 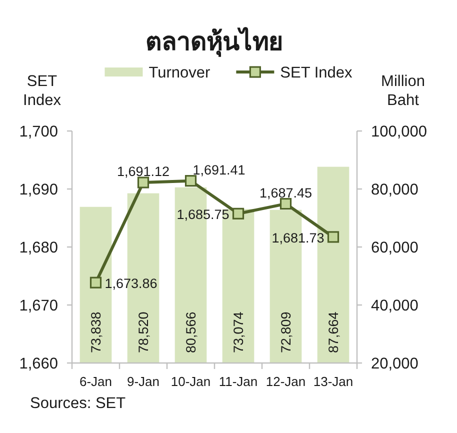 I want to click on title: ตลาดหุ้นไทย, so click(x=215, y=42).